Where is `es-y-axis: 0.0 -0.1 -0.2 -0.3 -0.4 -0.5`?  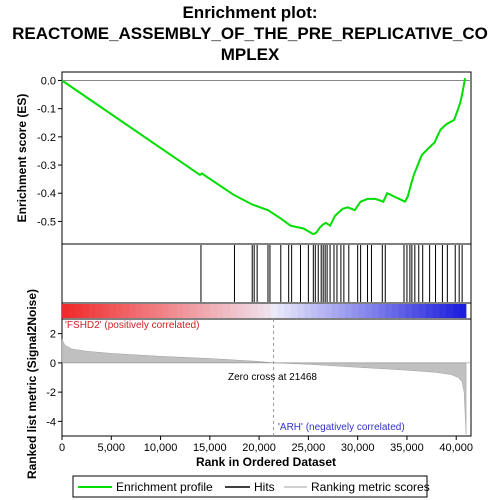 es-y-axis: 0.0 -0.1 -0.2 -0.3 -0.4 -0.5 is located at coordinates (49, 151).